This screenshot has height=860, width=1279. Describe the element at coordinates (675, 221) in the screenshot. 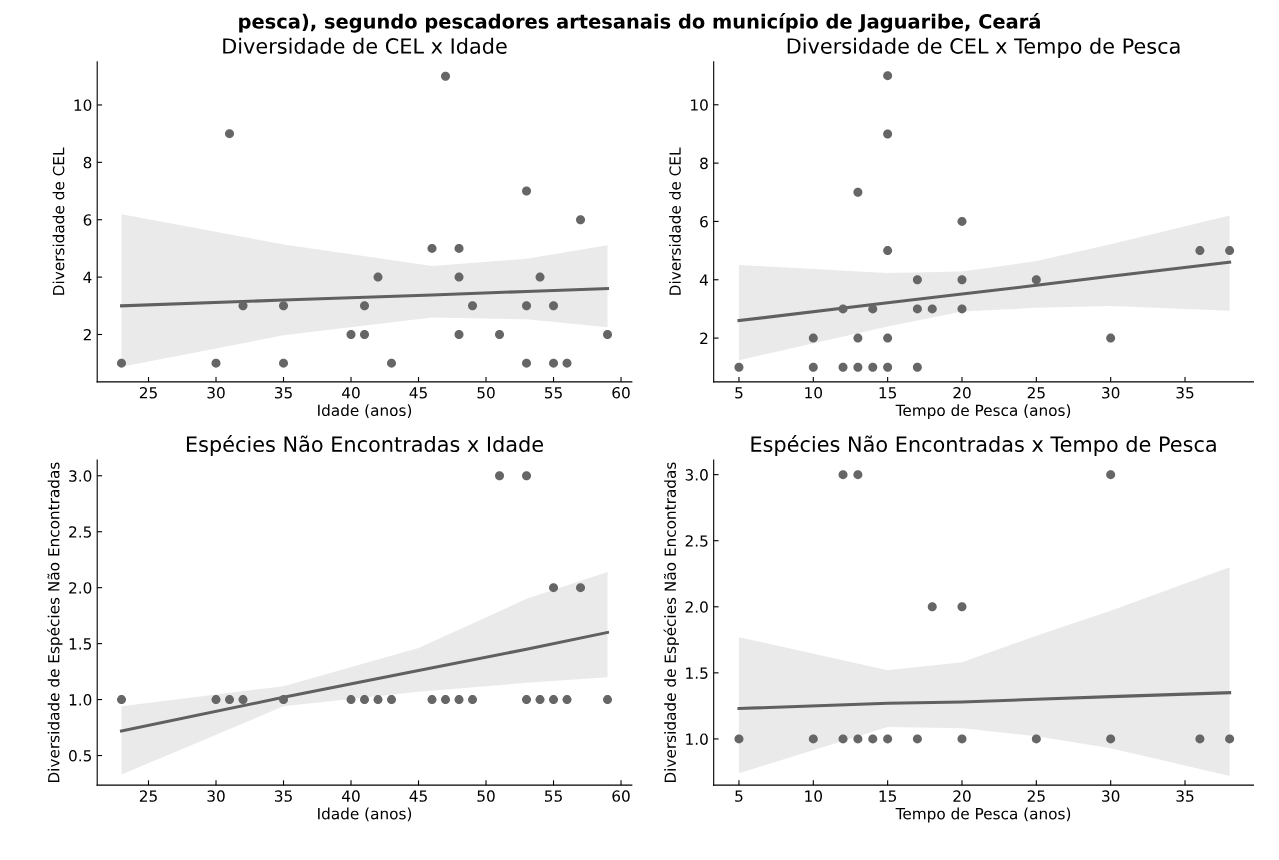

I see `y-axis-title: Diversidade de CEL` at that location.